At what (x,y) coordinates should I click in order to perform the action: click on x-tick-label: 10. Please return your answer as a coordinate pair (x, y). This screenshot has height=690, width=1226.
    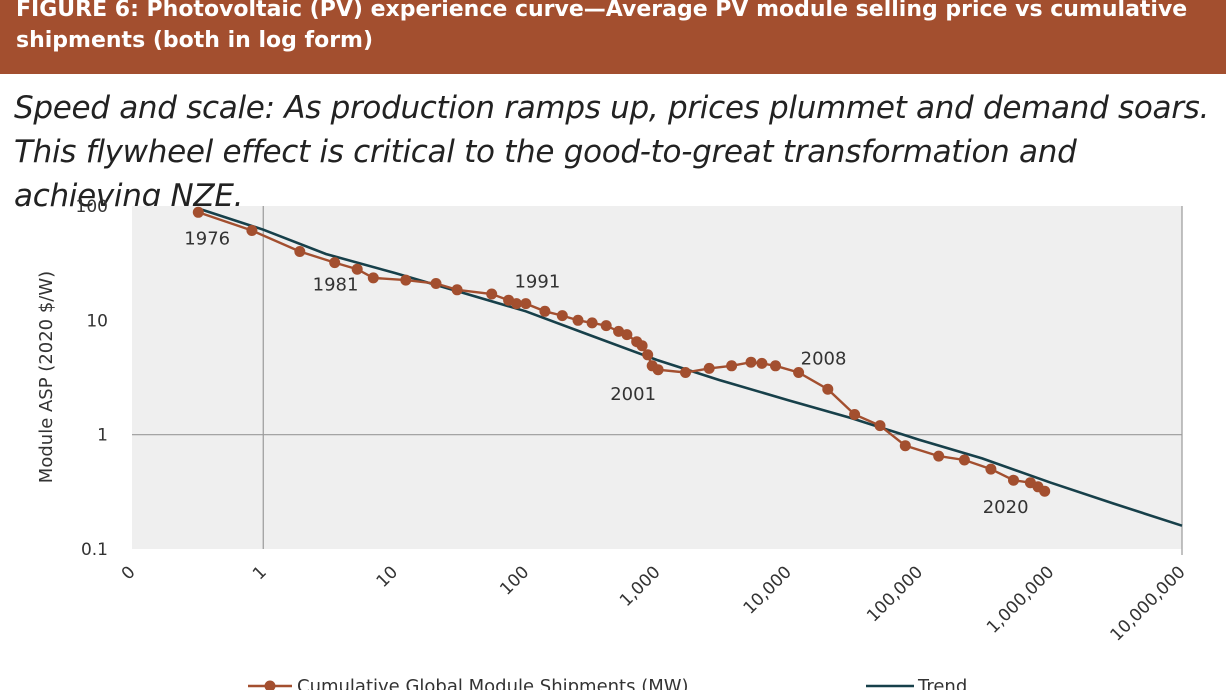
    Looking at the image, I should click on (387, 576).